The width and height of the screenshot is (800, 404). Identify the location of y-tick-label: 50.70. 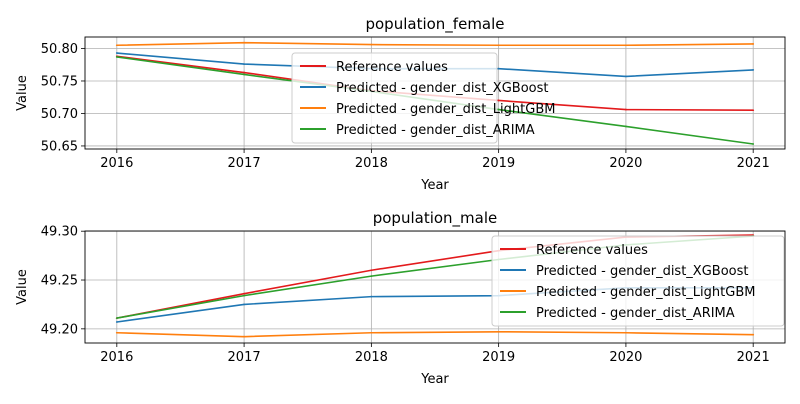
(59, 114).